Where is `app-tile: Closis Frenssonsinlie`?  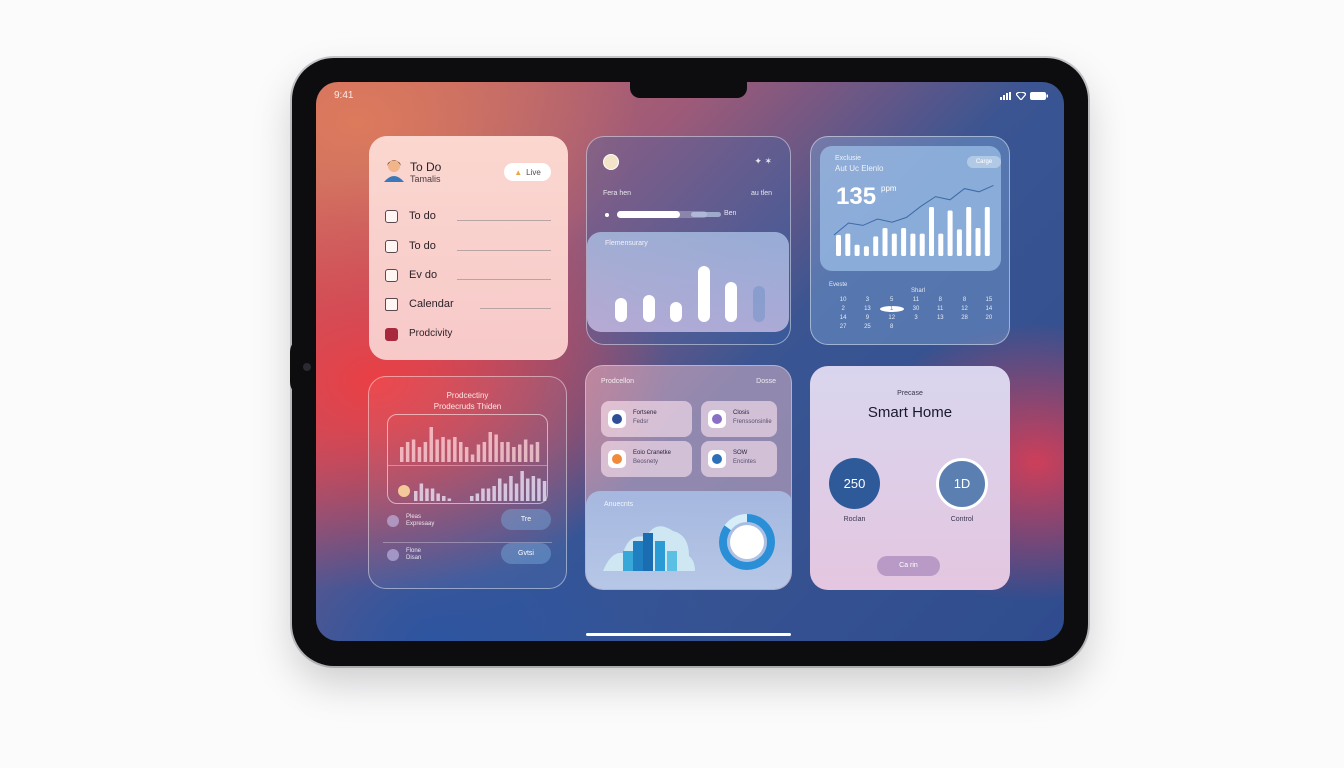 app-tile: Closis Frenssonsinlie is located at coordinates (739, 419).